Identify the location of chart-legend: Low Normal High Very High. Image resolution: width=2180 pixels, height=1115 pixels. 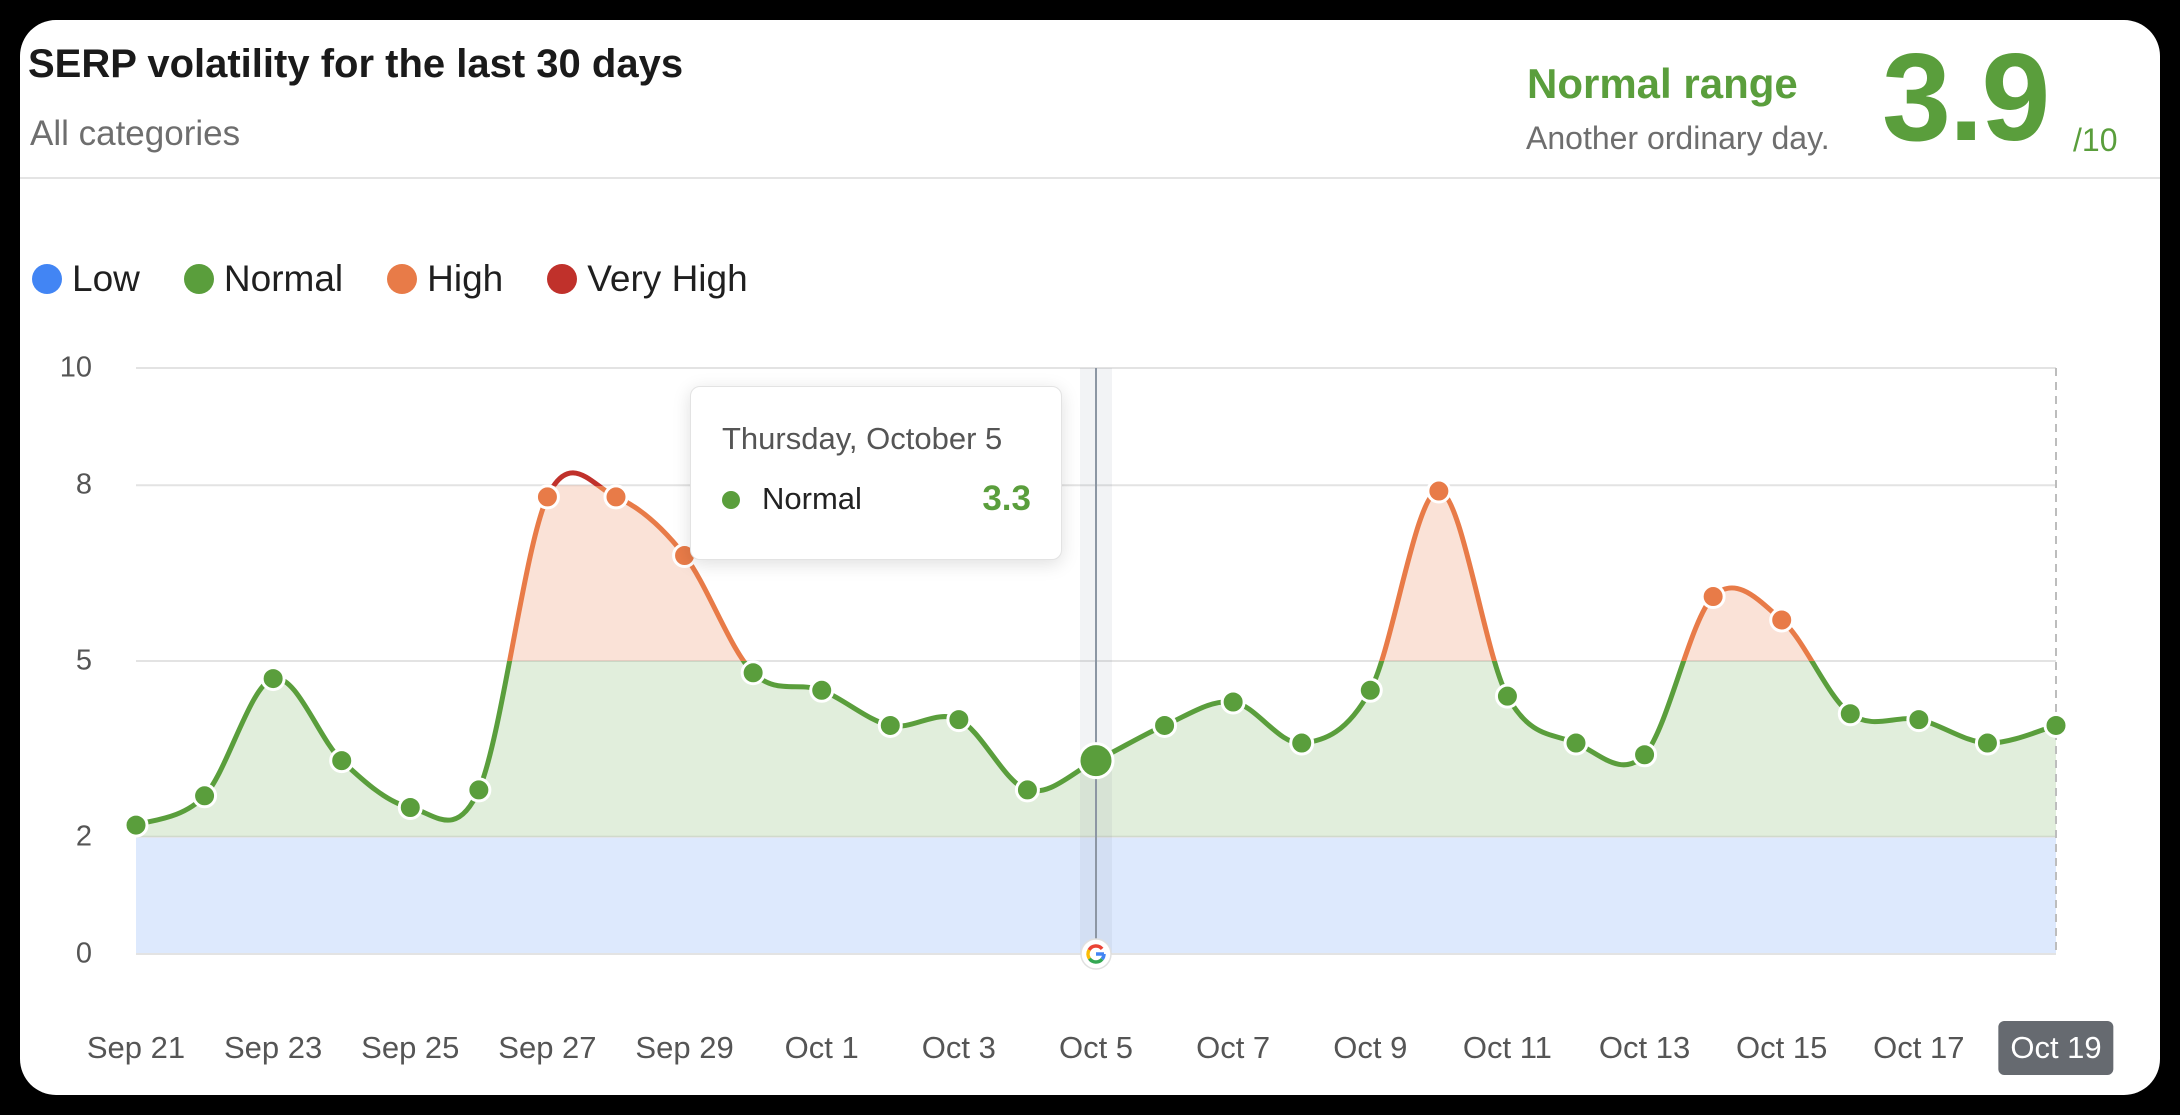
(390, 279).